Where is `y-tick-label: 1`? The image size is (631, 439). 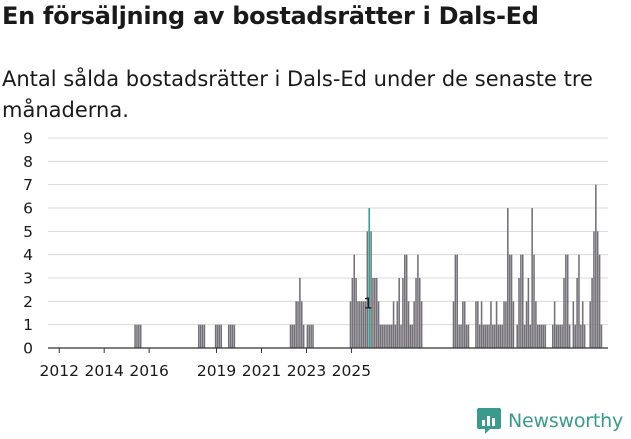
y-tick-label: 1 is located at coordinates (28, 325).